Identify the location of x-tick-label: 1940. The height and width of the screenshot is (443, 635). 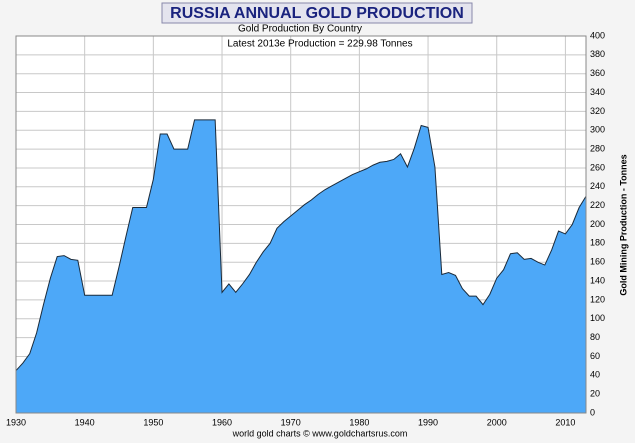
(85, 422).